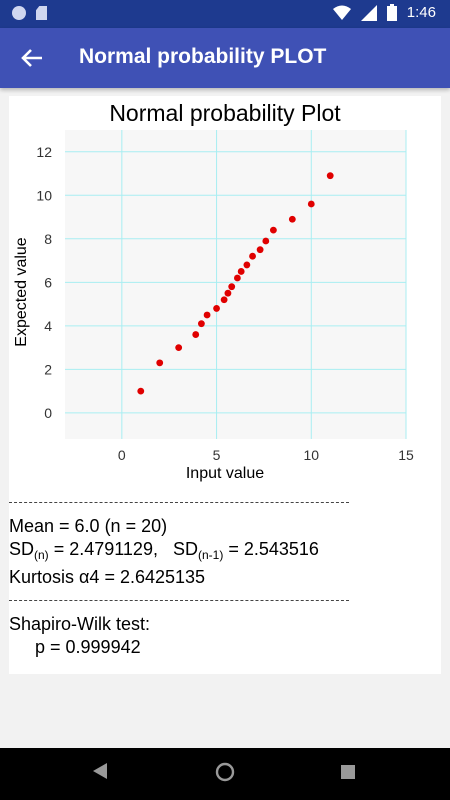 This screenshot has height=800, width=450. I want to click on y-axis-label: Expected value, so click(21, 292).